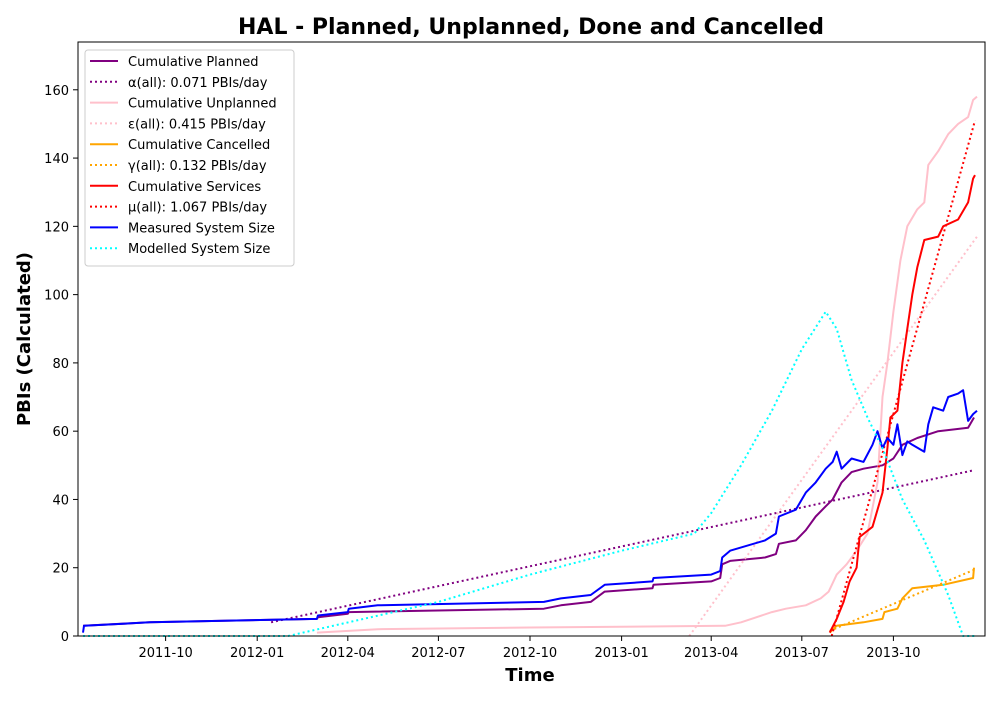 The image size is (1000, 704). I want to click on legend-label-1: α(all): 0.071 PBIs/day, so click(198, 83).